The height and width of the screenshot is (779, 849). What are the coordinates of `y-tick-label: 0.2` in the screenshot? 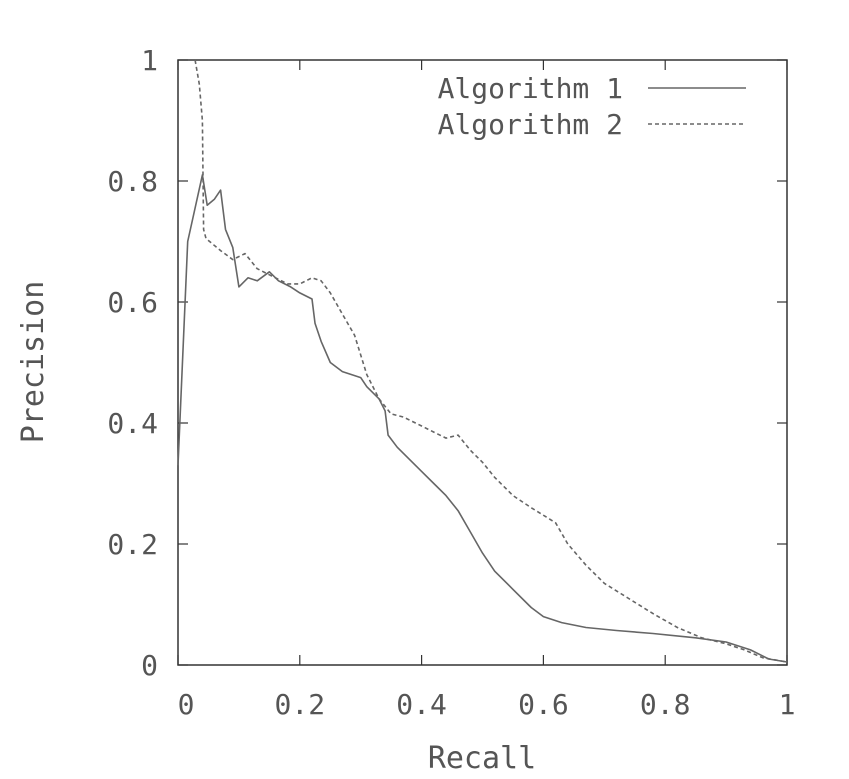 It's located at (132, 544).